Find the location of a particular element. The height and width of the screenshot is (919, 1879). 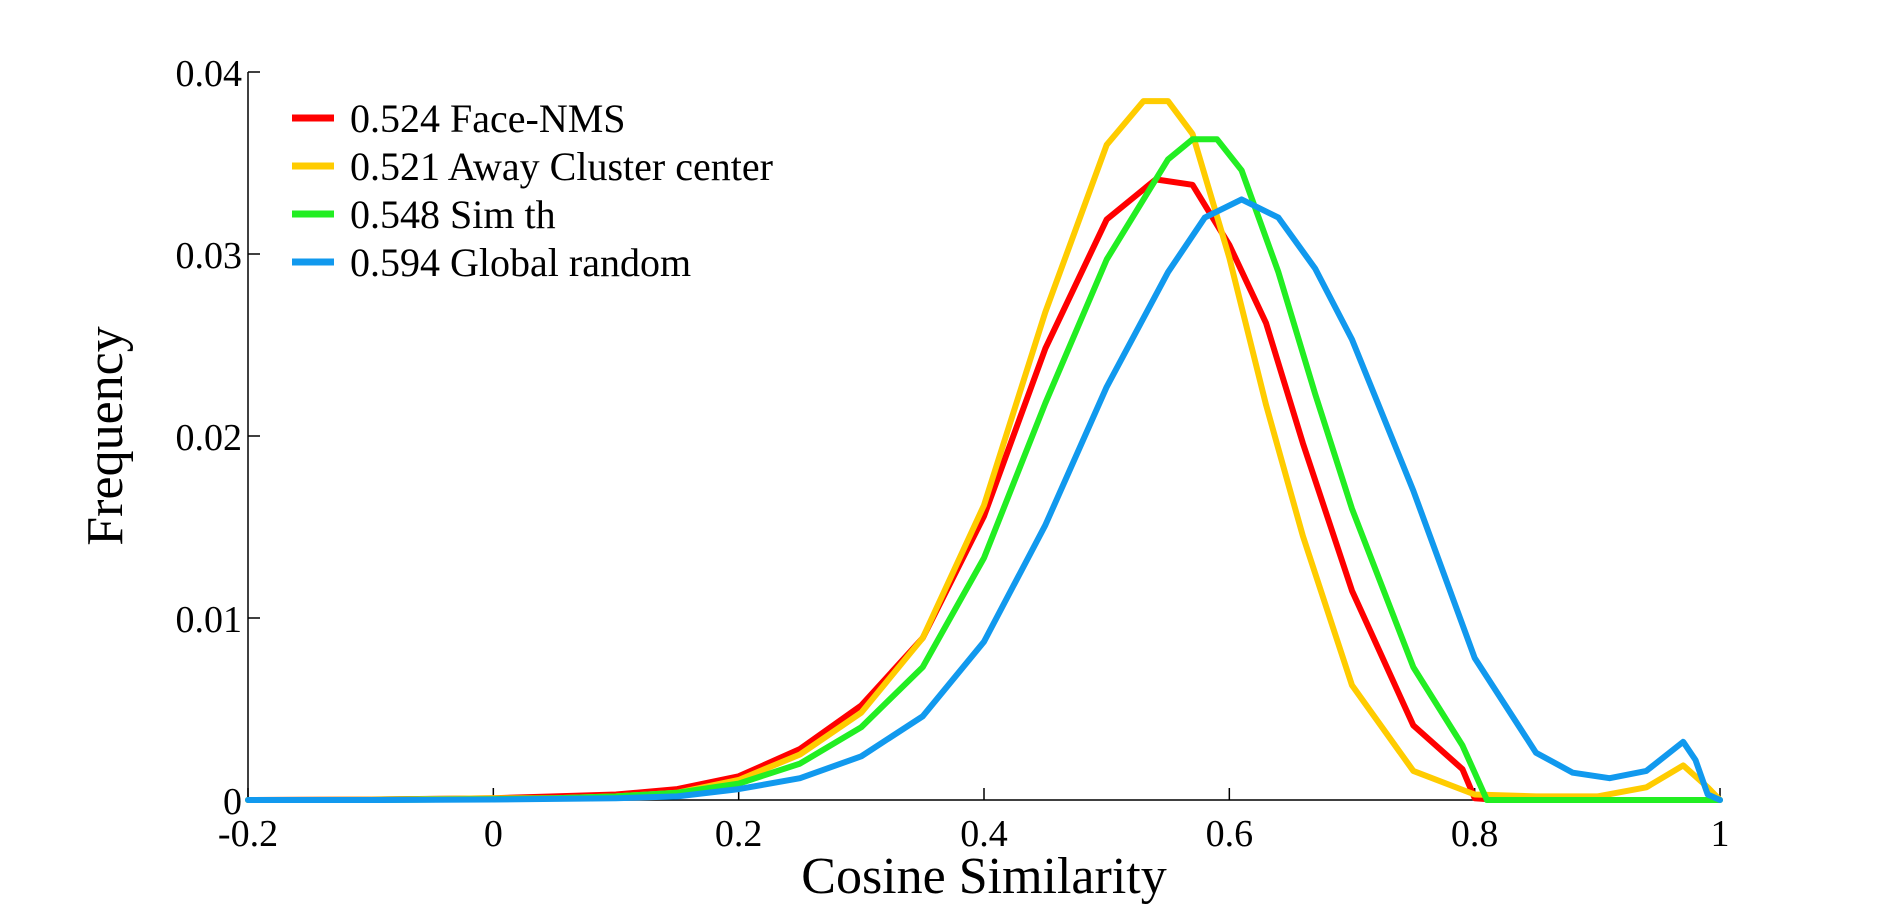

legend-label-2: 0.521 Away Cluster center is located at coordinates (561, 166).